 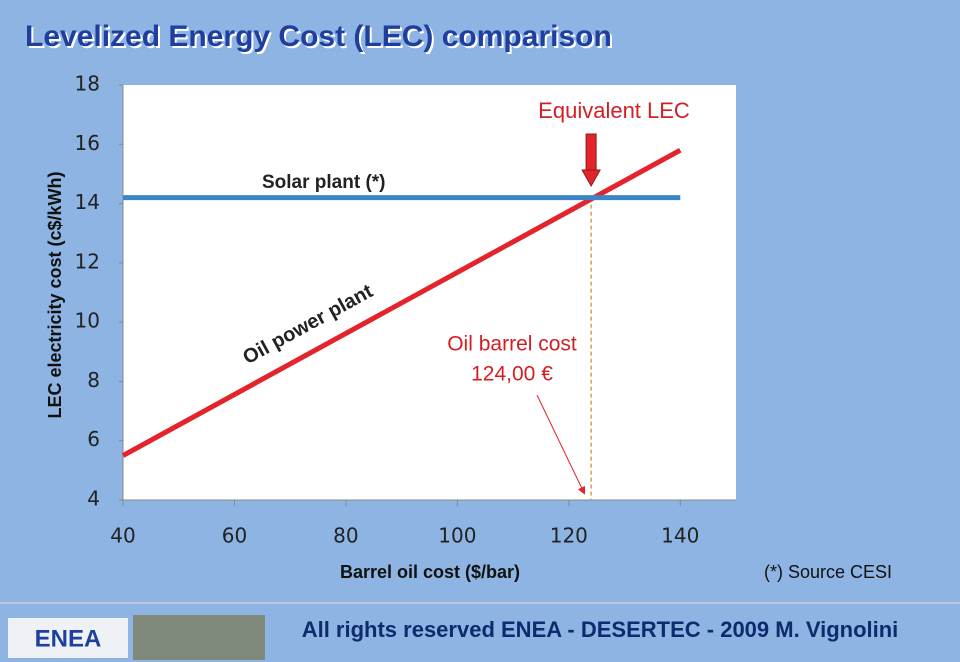 I want to click on source-note: (*) Source CESI, so click(x=828, y=572).